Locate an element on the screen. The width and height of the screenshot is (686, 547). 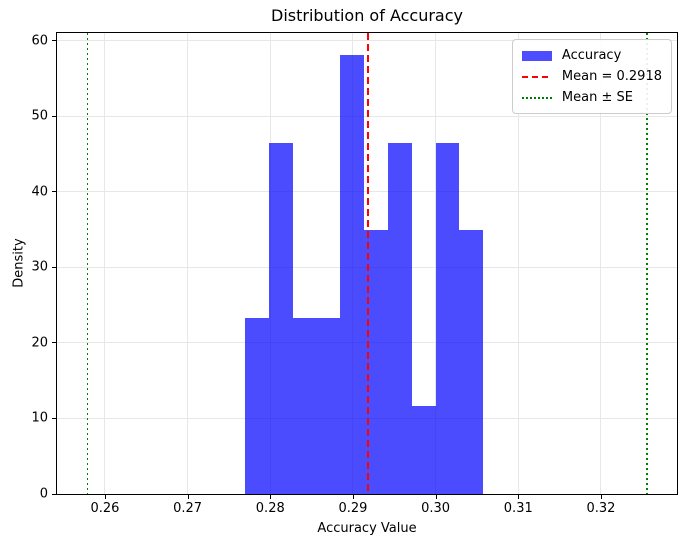
legend: Accuracy Mean = 0.2918 Mean ± SE is located at coordinates (591, 76).